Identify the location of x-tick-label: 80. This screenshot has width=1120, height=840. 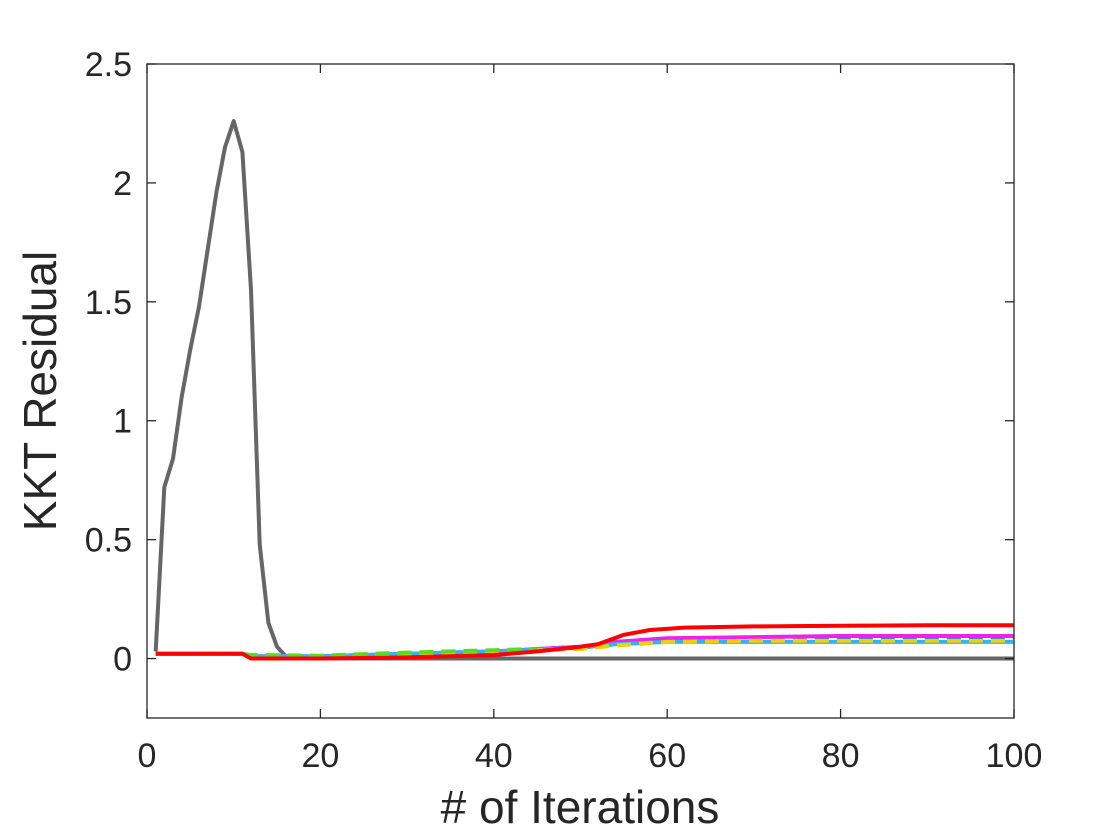
(841, 756).